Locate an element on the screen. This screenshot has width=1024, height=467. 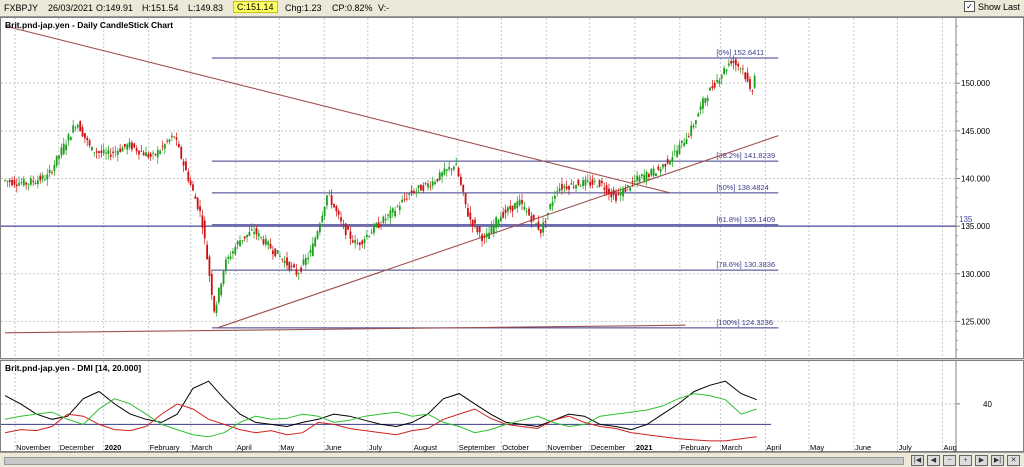
x-tick-label: November is located at coordinates (33, 447).